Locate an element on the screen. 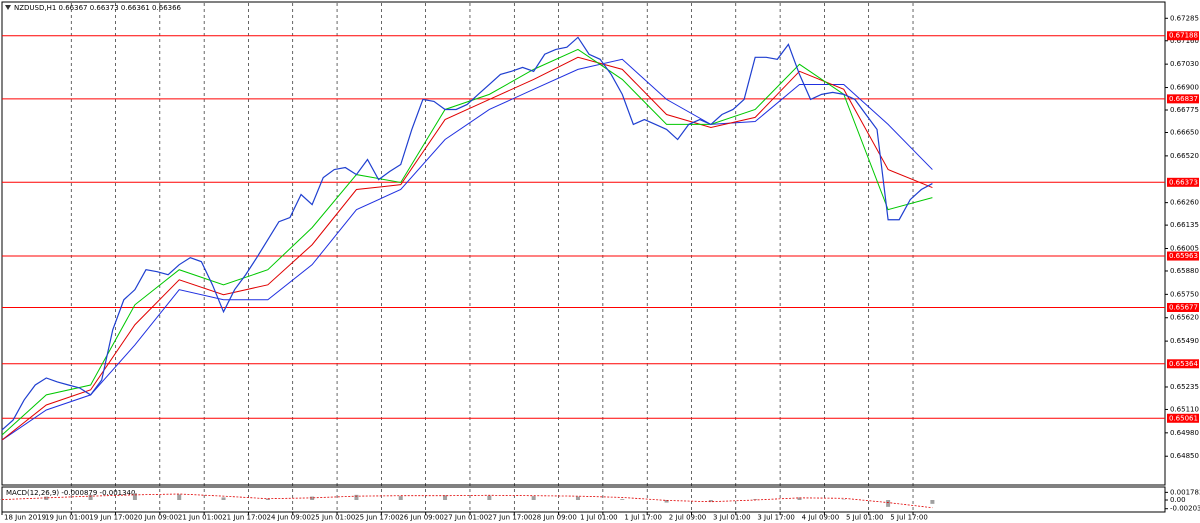 The height and width of the screenshot is (523, 1200). x-tick-label: 19 Jun 01:00 is located at coordinates (67, 518).